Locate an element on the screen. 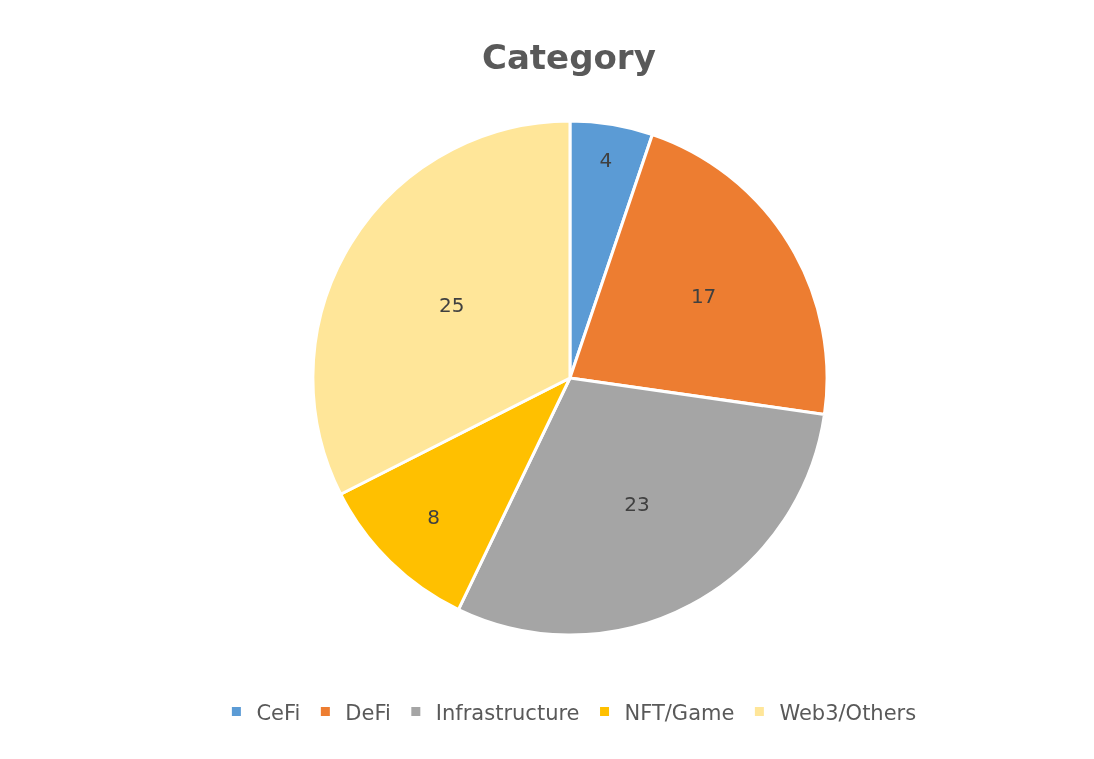 The image size is (1094, 759). data-label: 17 is located at coordinates (703, 295).